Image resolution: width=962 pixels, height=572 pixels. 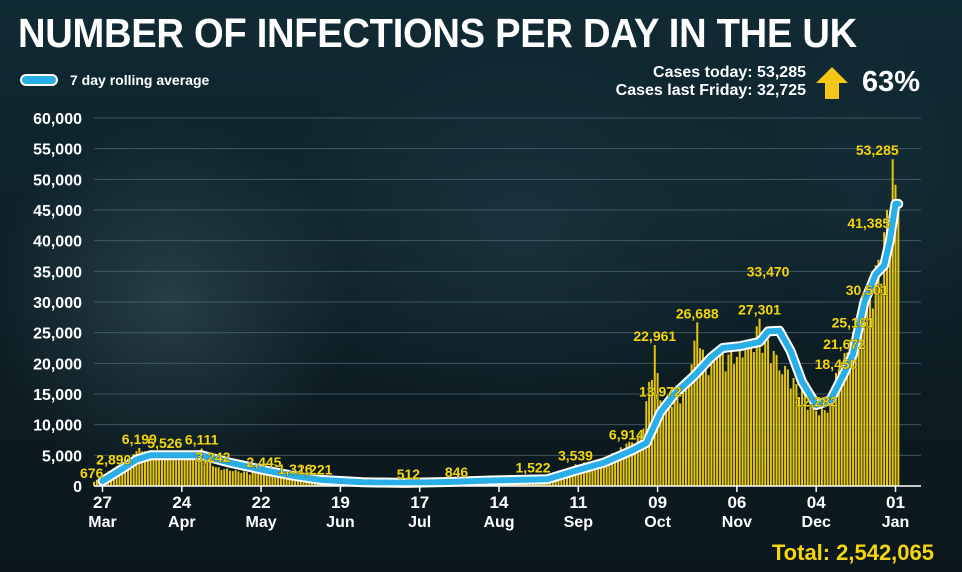 I want to click on x-tick-day-label: 01, so click(x=895, y=502).